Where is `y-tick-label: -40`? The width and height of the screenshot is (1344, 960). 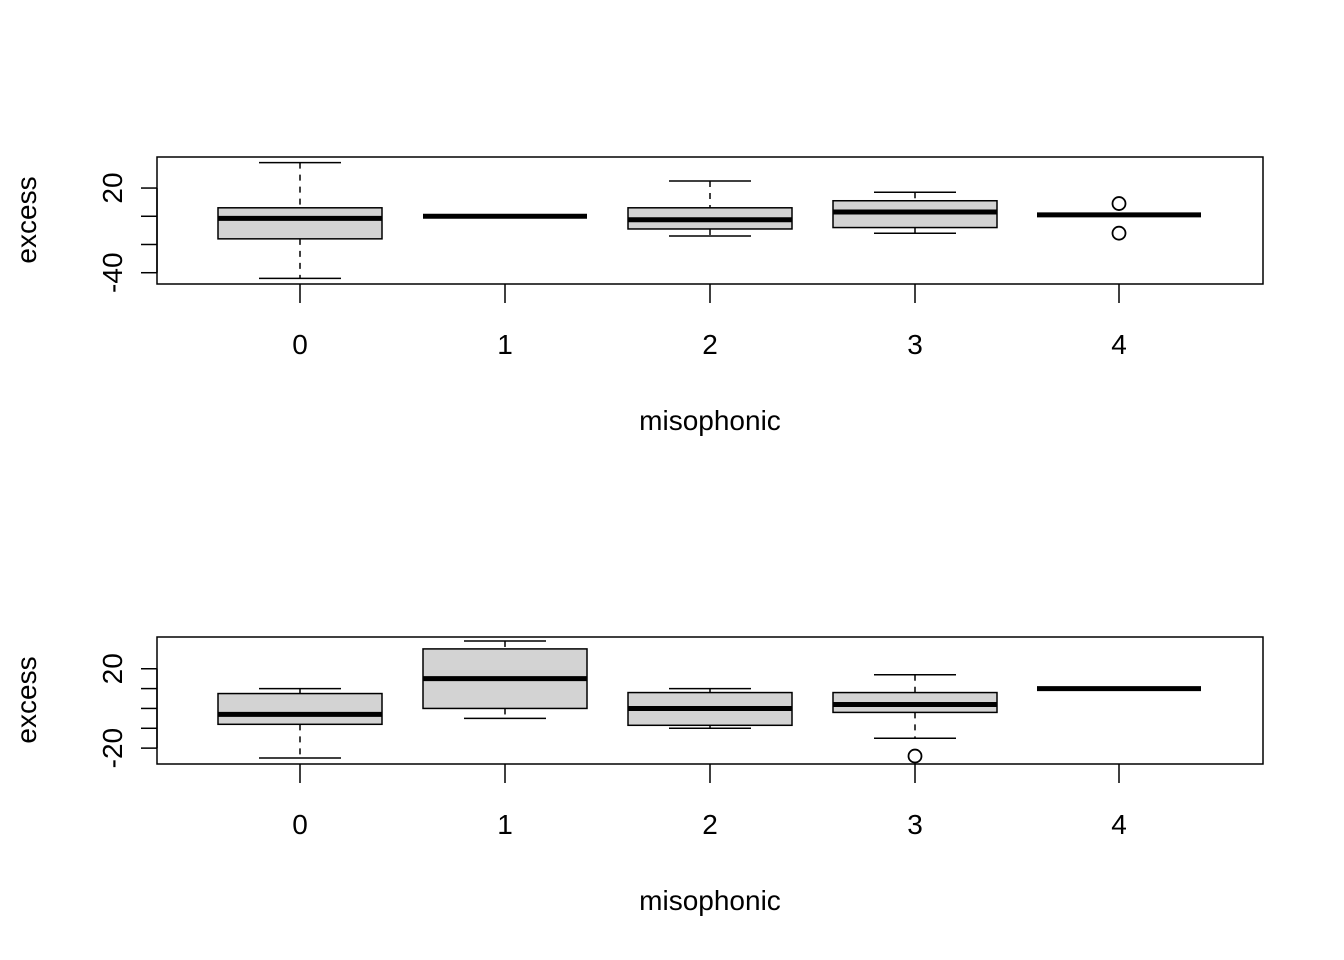
y-tick-label: -40 is located at coordinates (112, 272).